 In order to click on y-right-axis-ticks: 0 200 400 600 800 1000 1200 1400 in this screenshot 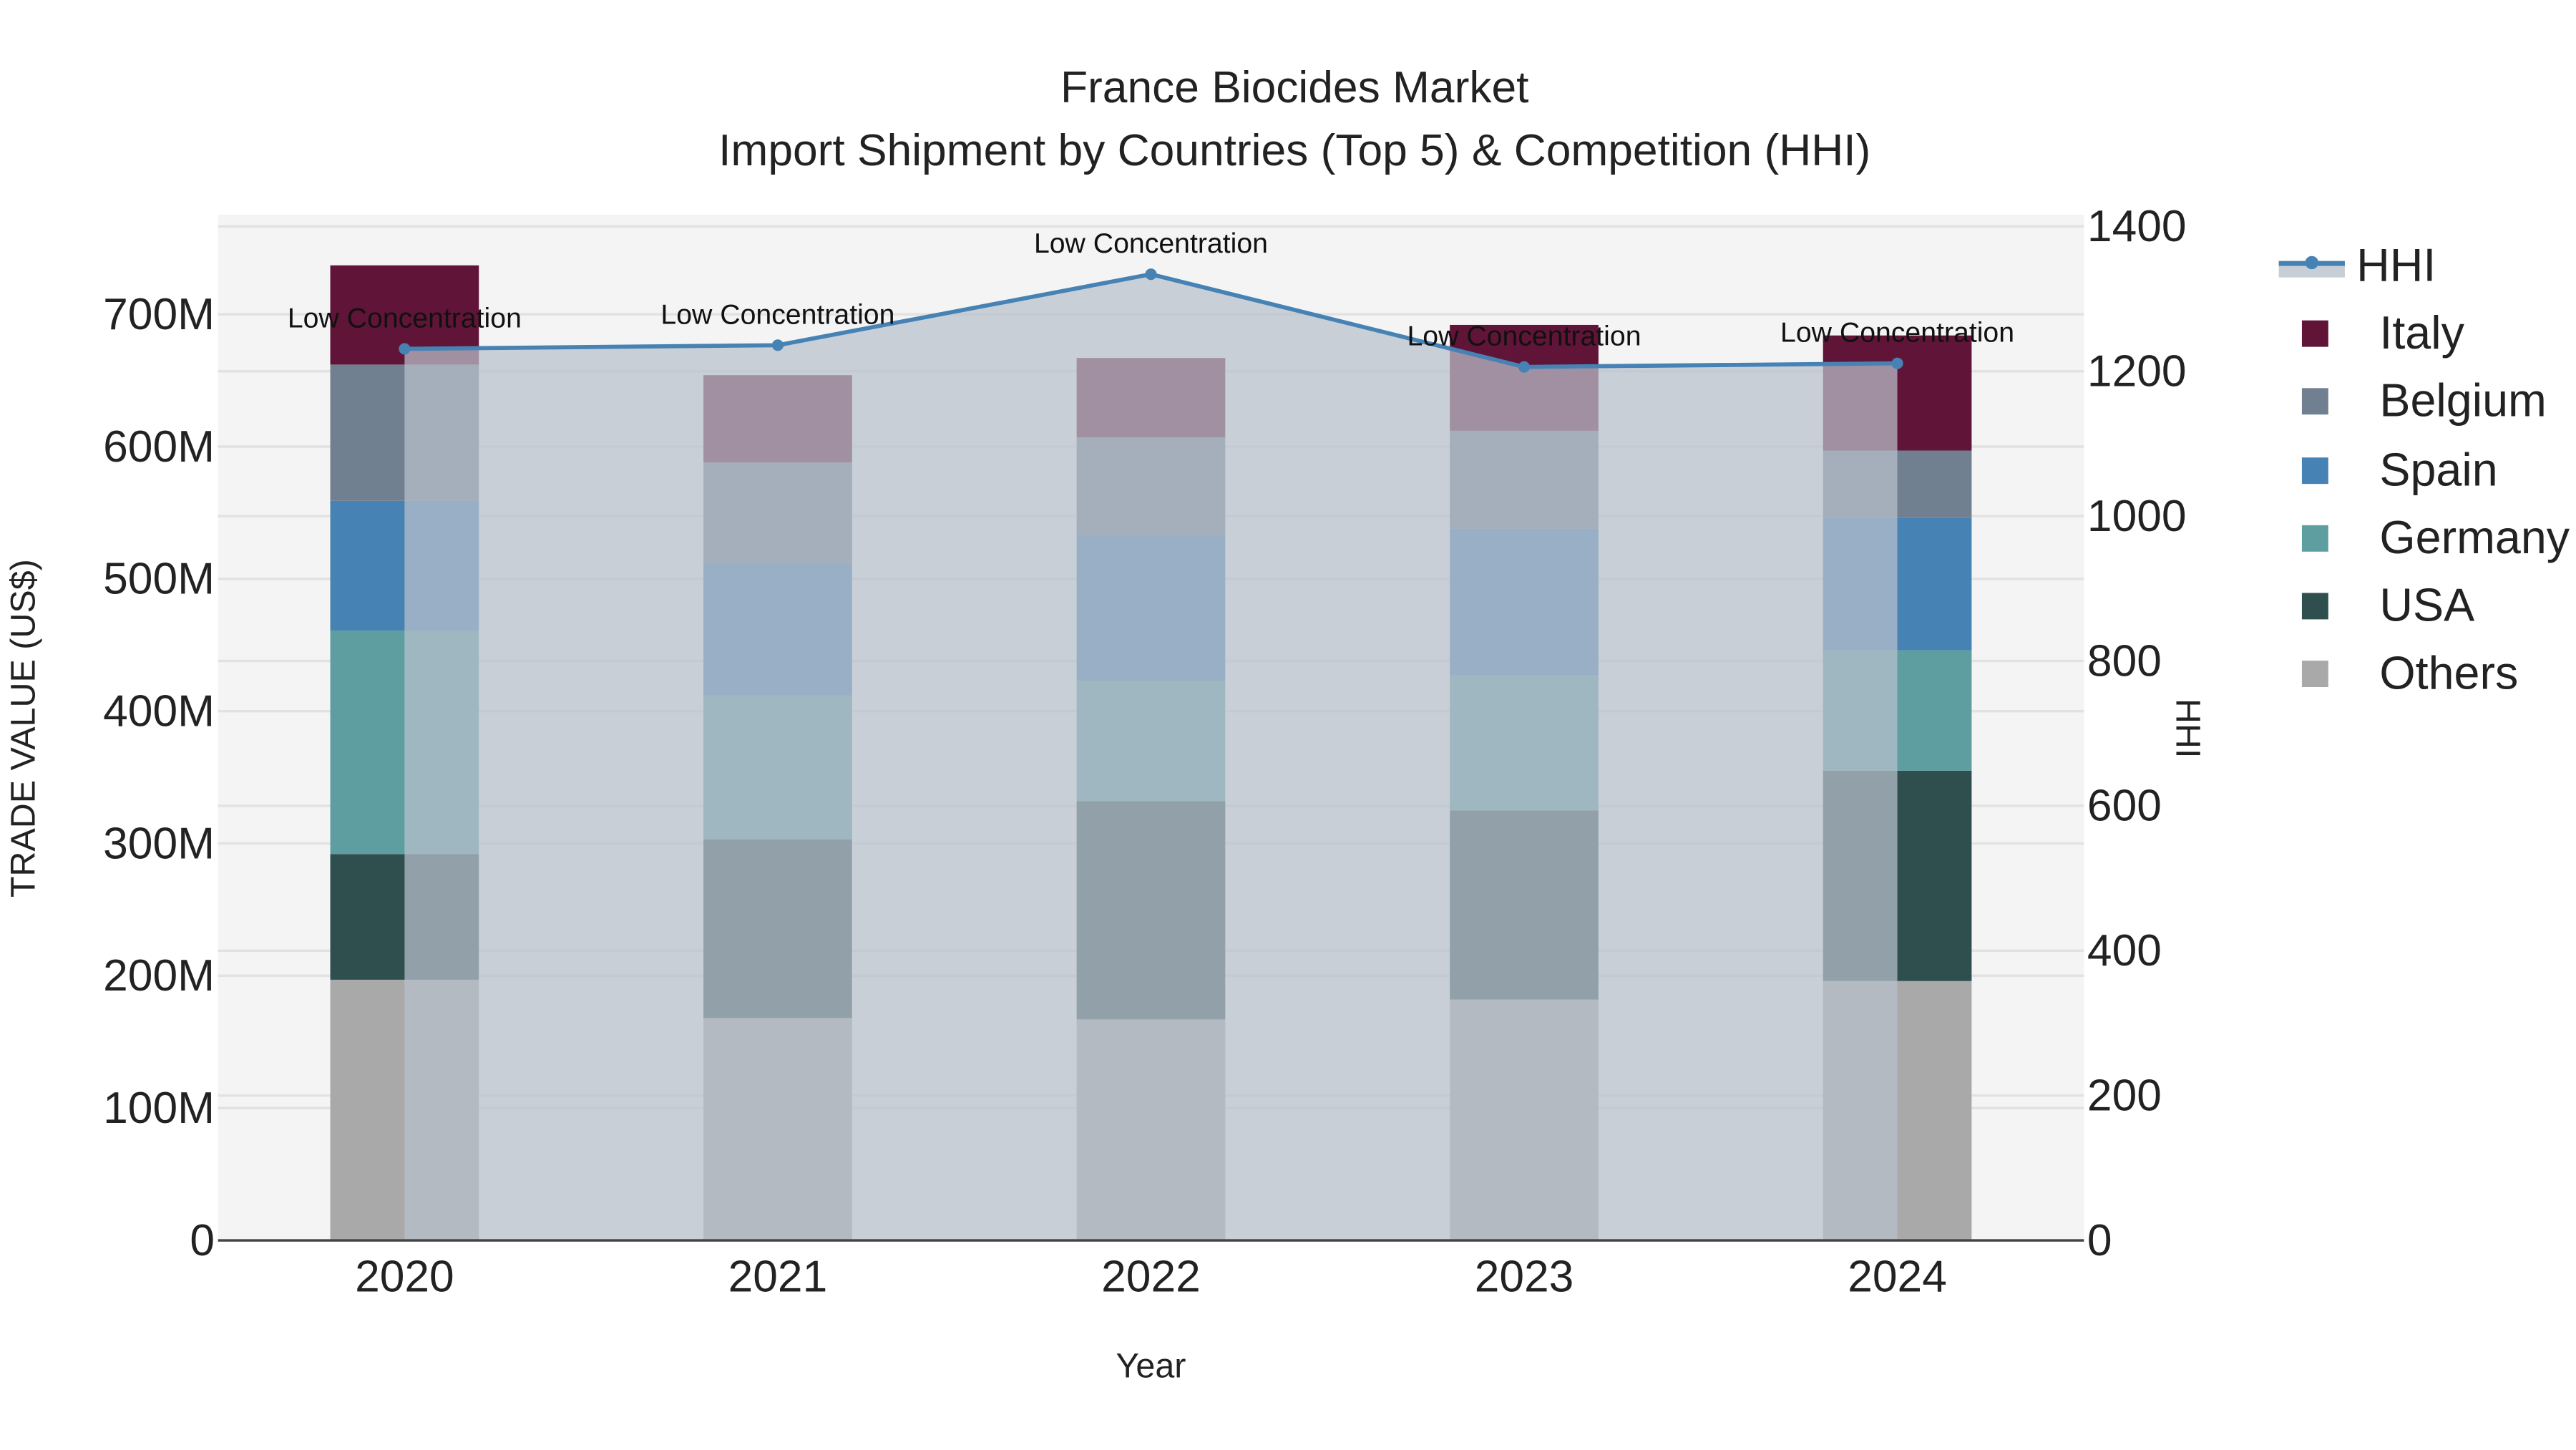, I will do `click(2137, 733)`.